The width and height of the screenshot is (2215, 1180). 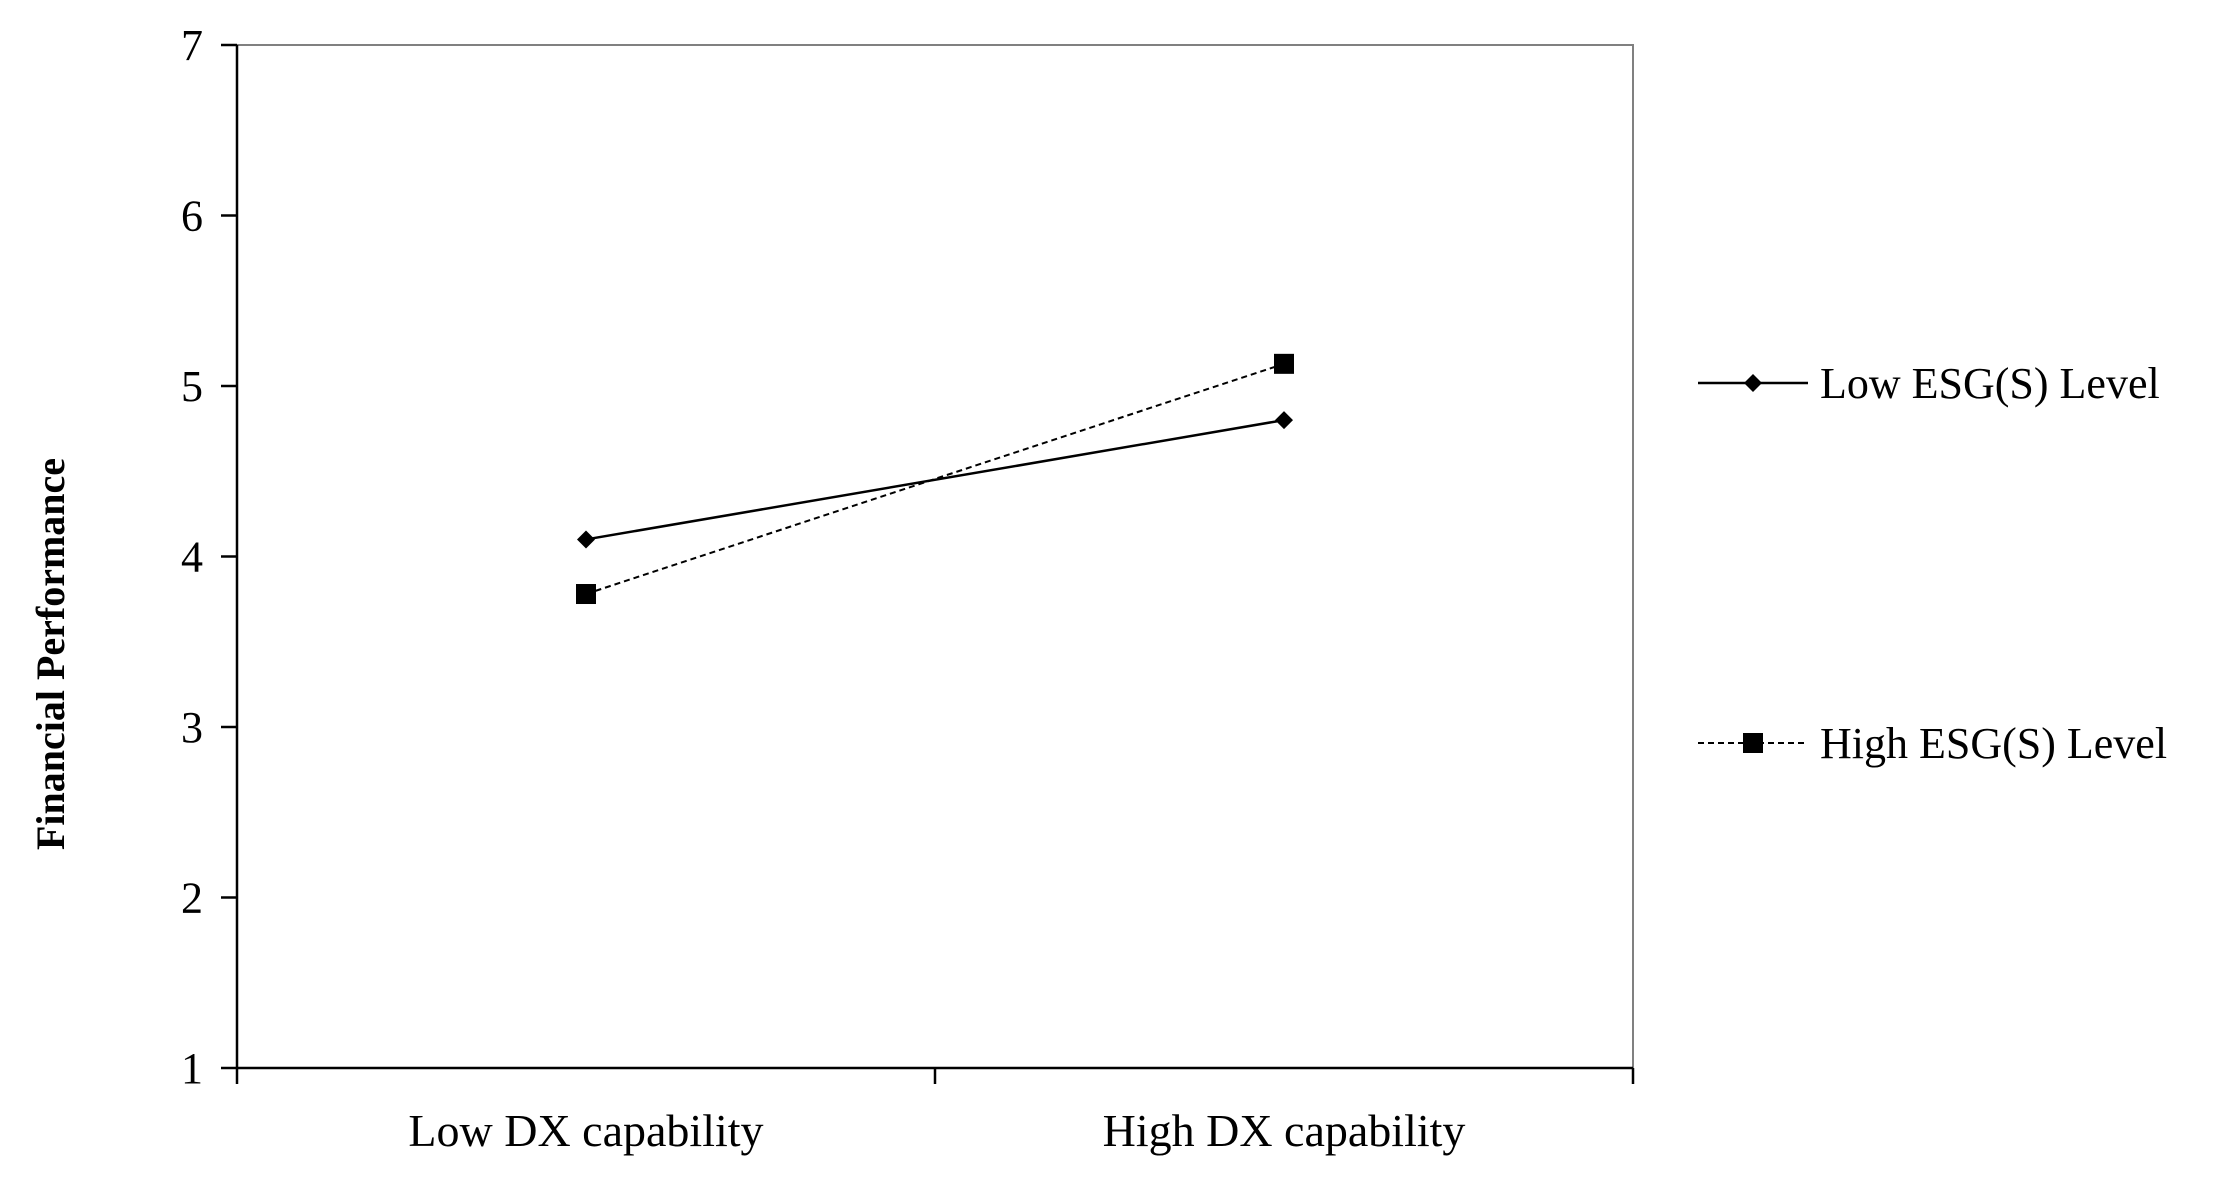 I want to click on y-axis: 1 2 3 4 5 6 7, so click(x=210, y=557).